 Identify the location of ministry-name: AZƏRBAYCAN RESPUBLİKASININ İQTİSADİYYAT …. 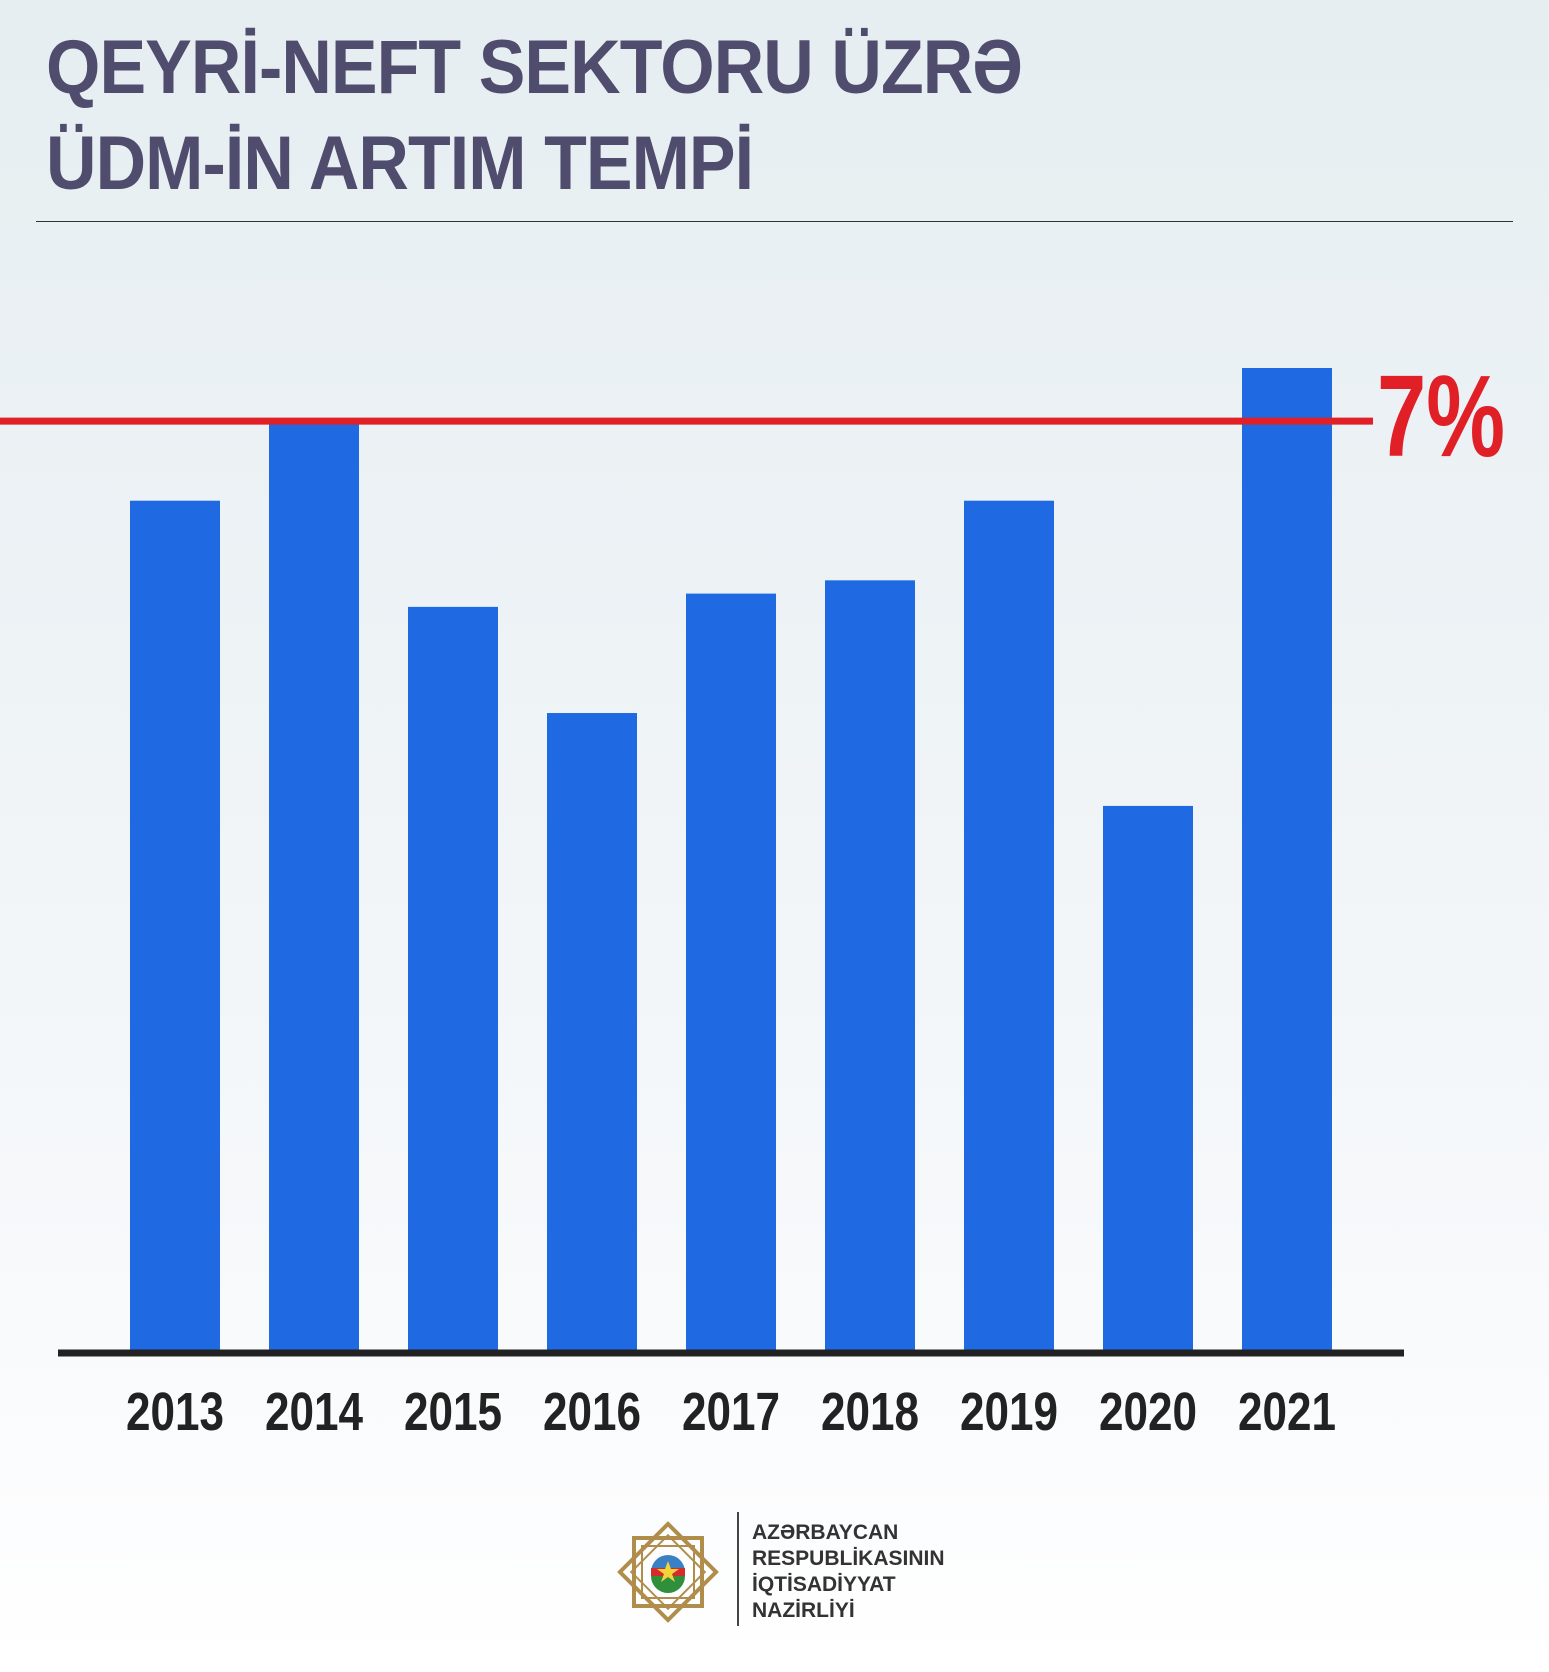
(848, 1572).